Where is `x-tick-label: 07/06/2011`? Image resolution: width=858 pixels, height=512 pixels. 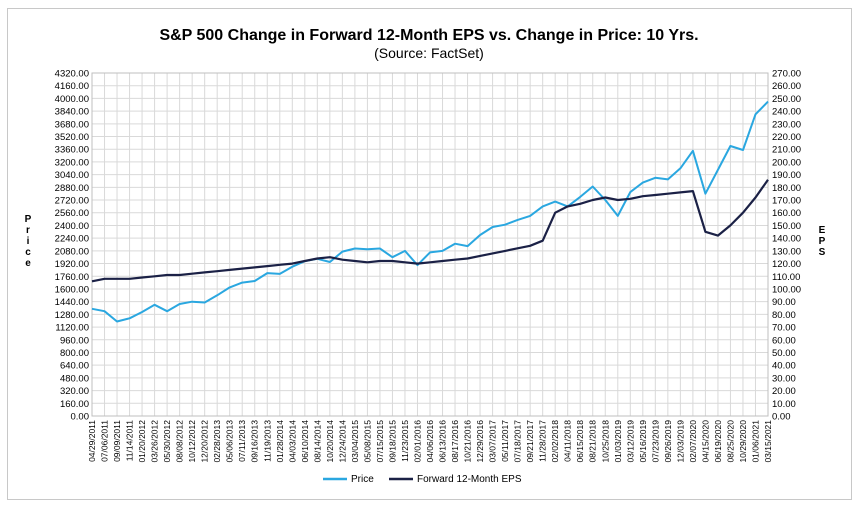
x-tick-label: 07/06/2011 is located at coordinates (105, 441).